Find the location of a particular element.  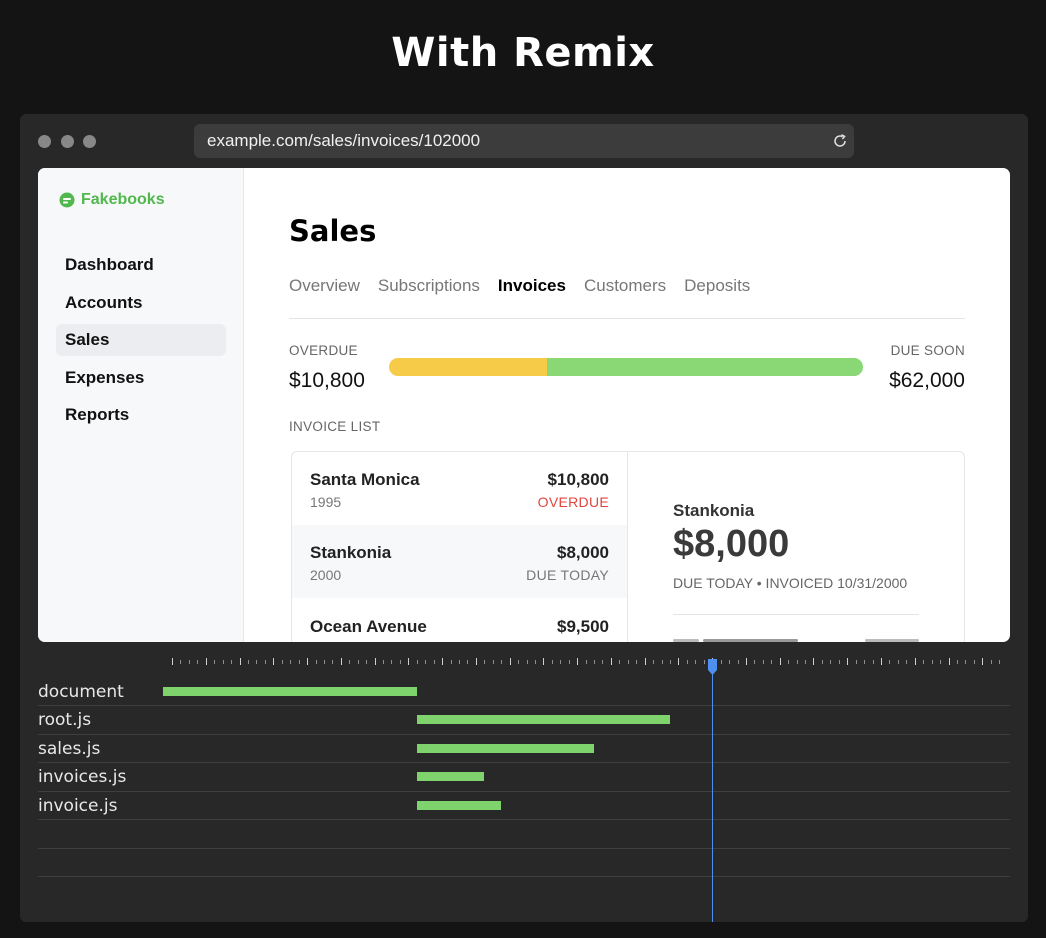

due-soon-label: DUE SOON is located at coordinates (927, 350).